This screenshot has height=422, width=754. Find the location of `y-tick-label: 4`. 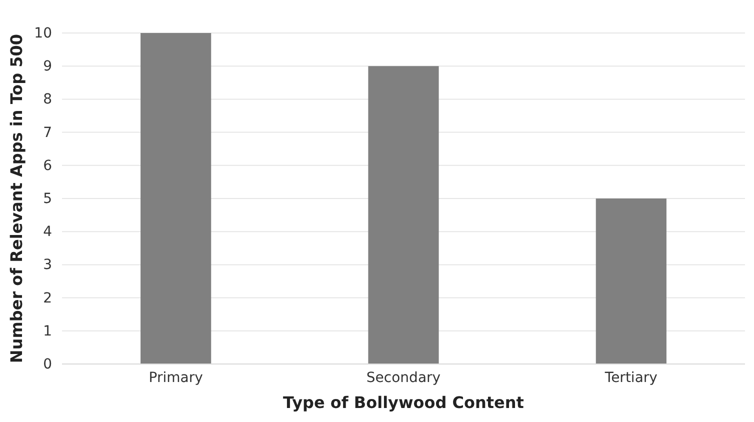

y-tick-label: 4 is located at coordinates (47, 232).